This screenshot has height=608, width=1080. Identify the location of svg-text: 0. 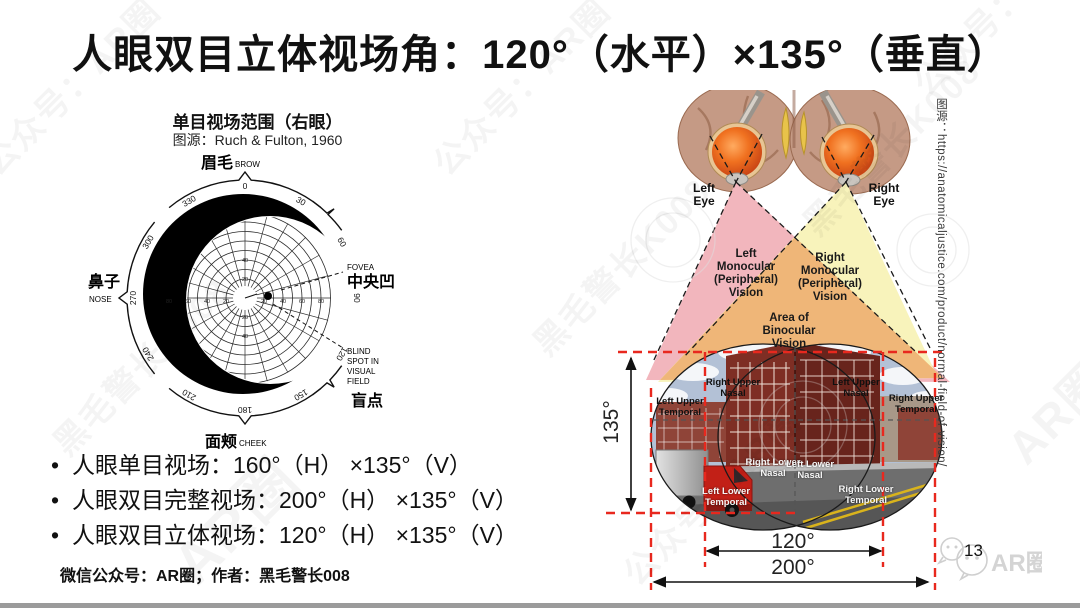
(245, 186).